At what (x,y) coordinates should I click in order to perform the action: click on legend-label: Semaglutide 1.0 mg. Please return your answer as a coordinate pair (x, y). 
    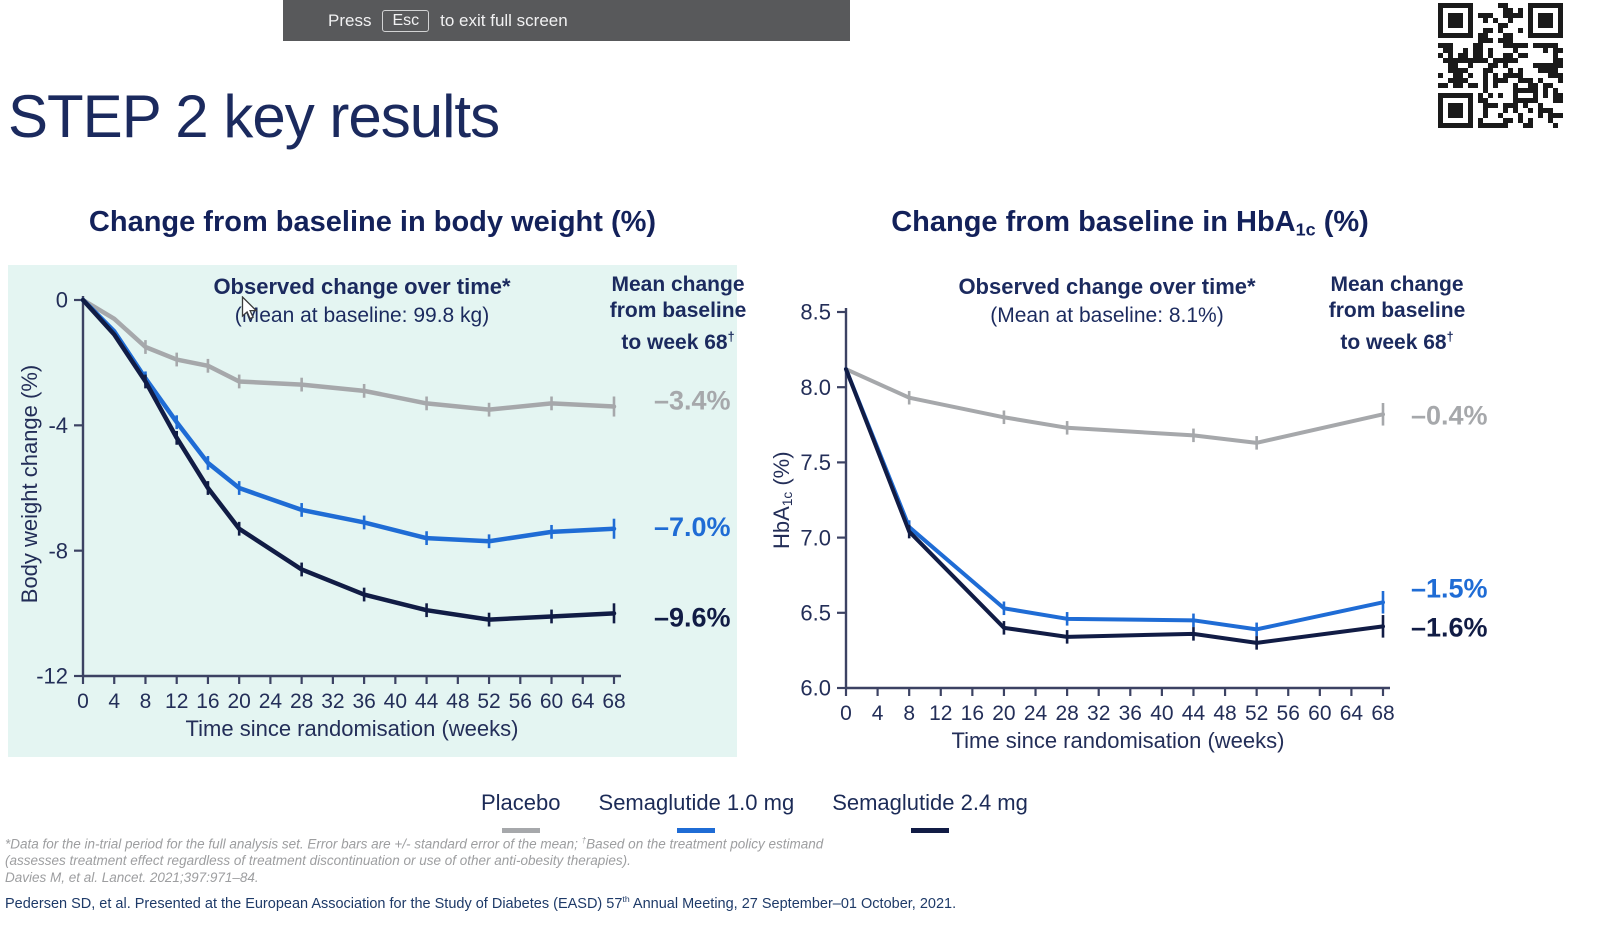
    Looking at the image, I should click on (696, 802).